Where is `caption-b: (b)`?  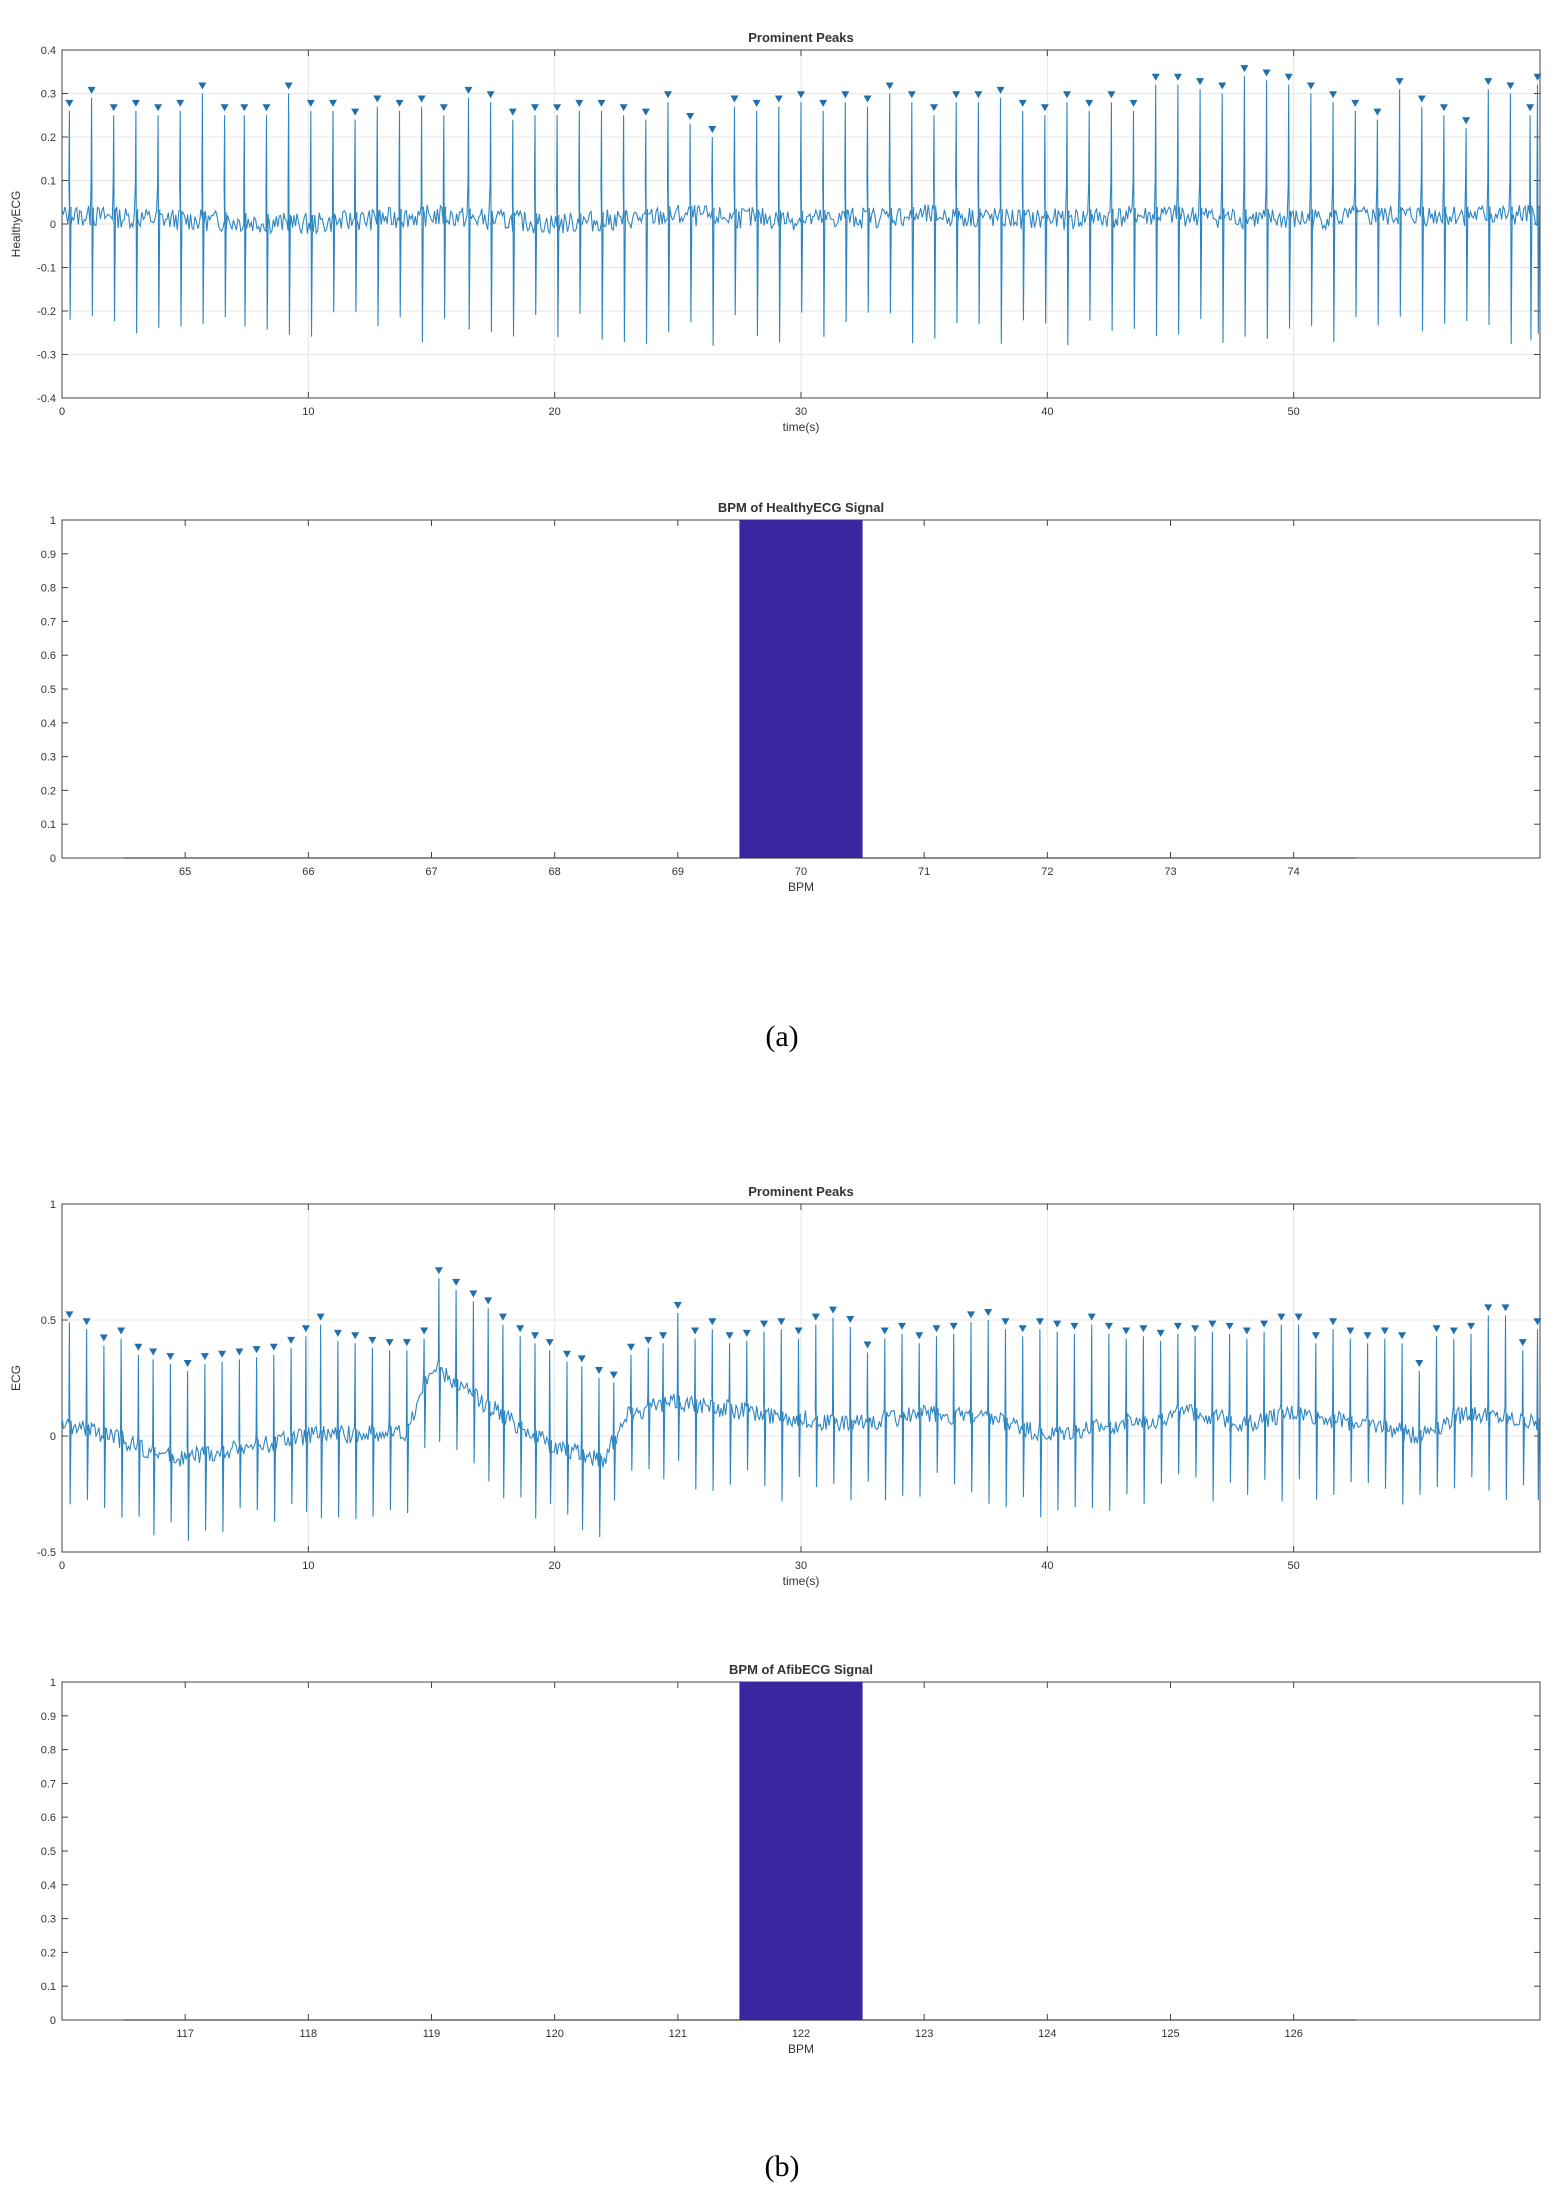
caption-b: (b) is located at coordinates (782, 2166).